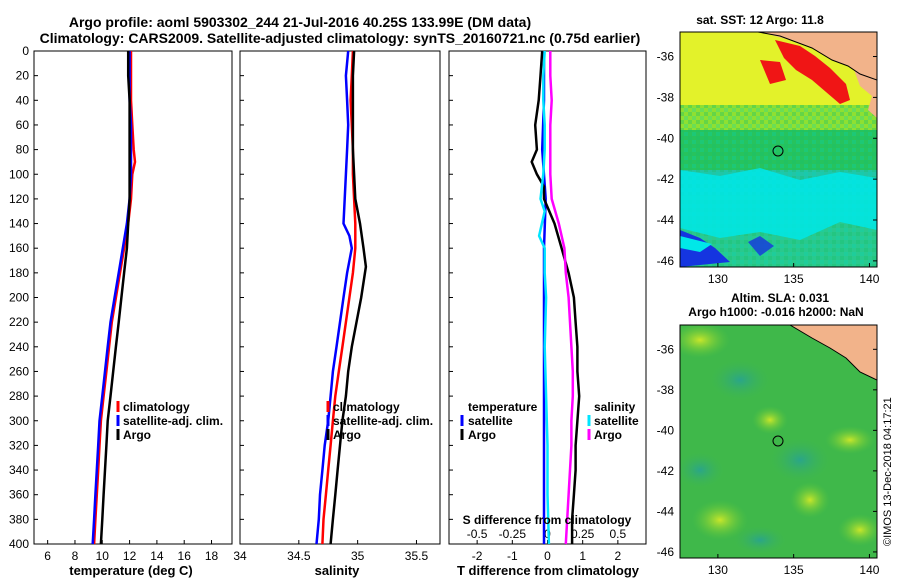  I want to click on sla-map, so click(778, 441).